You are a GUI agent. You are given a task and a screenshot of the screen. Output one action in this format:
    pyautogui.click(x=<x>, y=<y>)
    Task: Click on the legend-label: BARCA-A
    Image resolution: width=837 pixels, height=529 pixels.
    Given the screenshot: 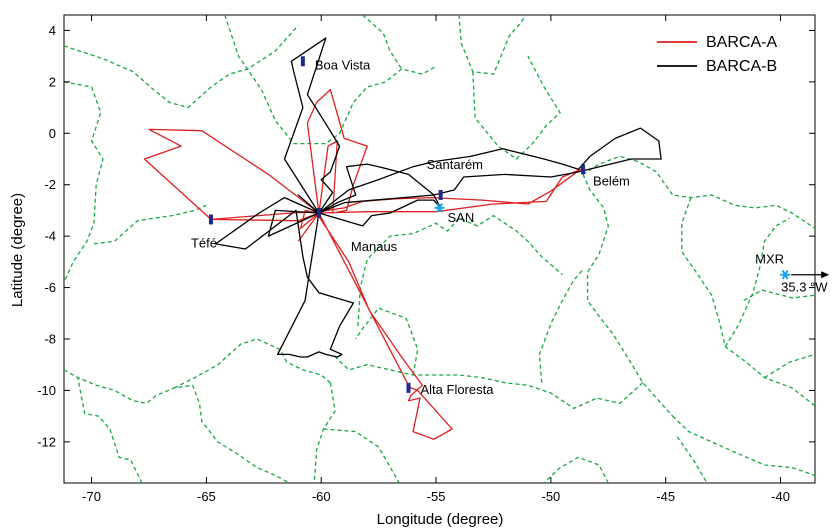 What is the action you would take?
    pyautogui.click(x=741, y=42)
    